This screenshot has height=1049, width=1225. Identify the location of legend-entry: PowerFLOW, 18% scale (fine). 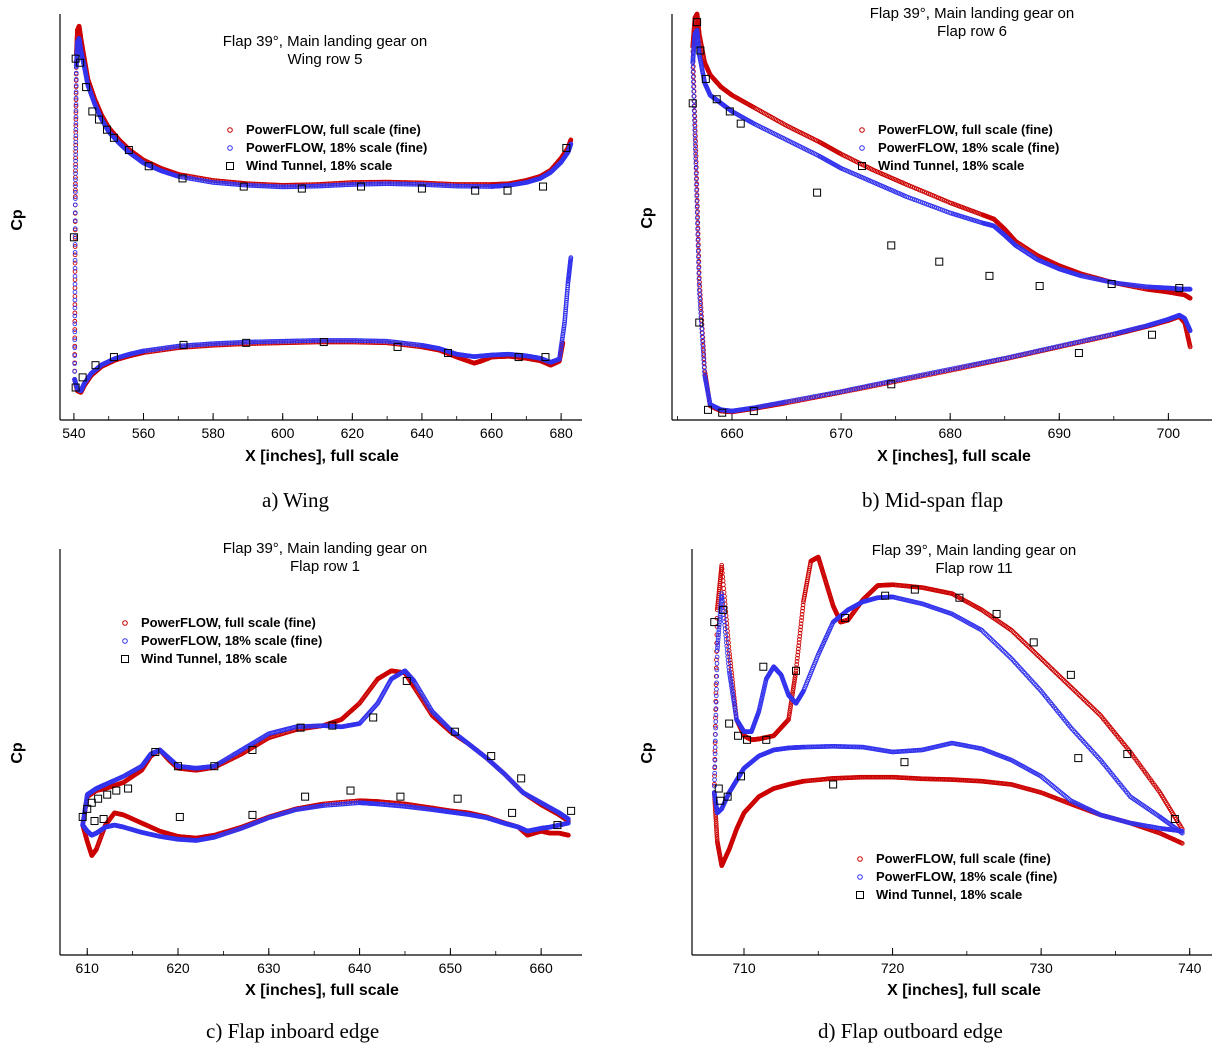
(968, 147).